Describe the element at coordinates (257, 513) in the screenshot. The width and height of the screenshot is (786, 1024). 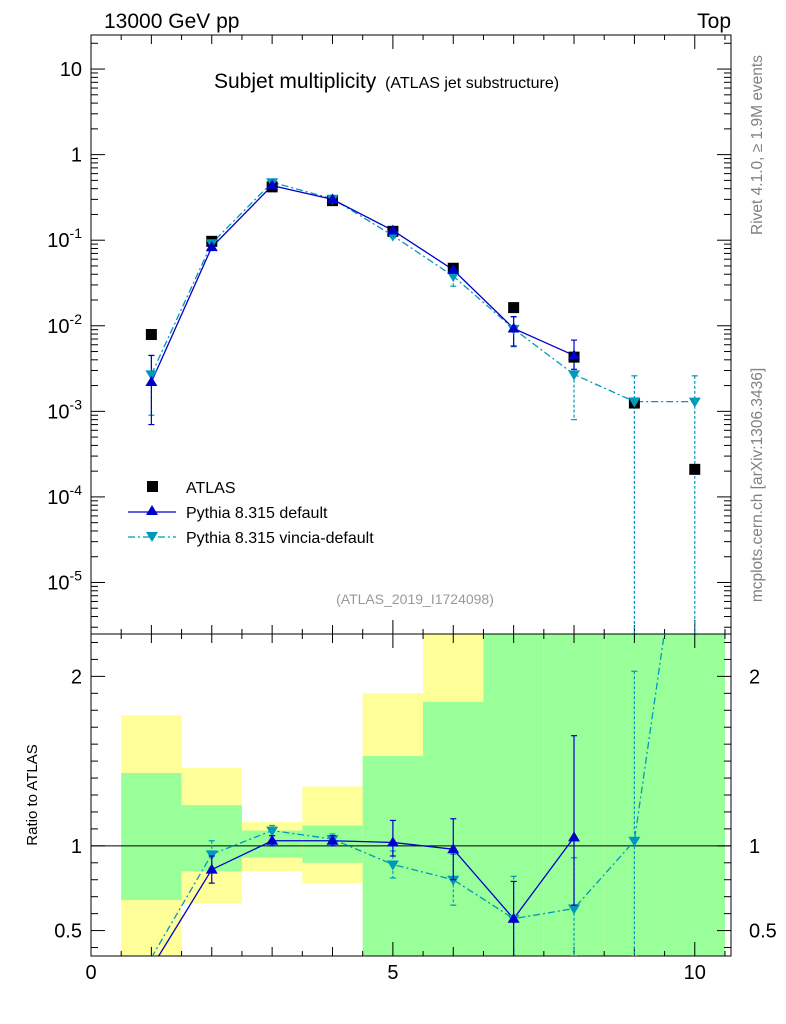
I see `legend-label-pythia-default: Pythia 8.315 default` at that location.